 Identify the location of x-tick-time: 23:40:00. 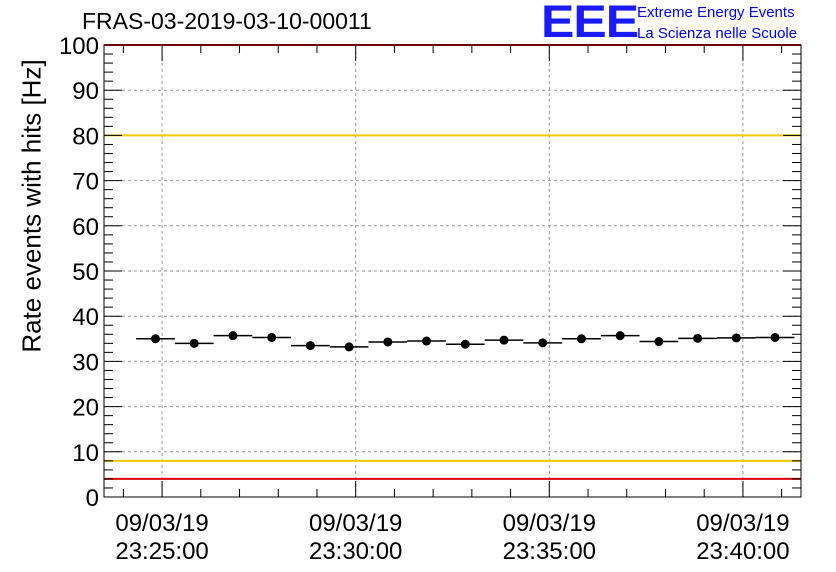
(742, 551).